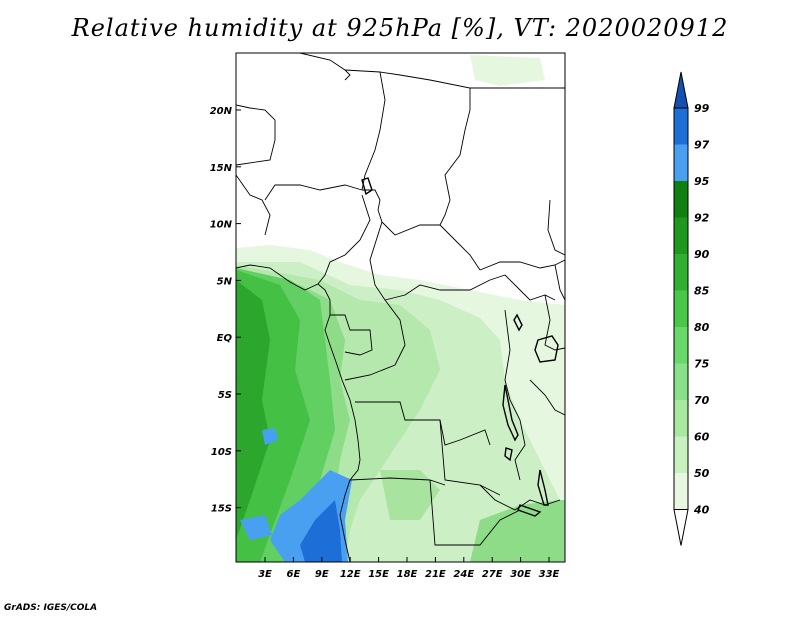 The width and height of the screenshot is (800, 618). Describe the element at coordinates (221, 509) in the screenshot. I see `lat-label: 15S` at that location.